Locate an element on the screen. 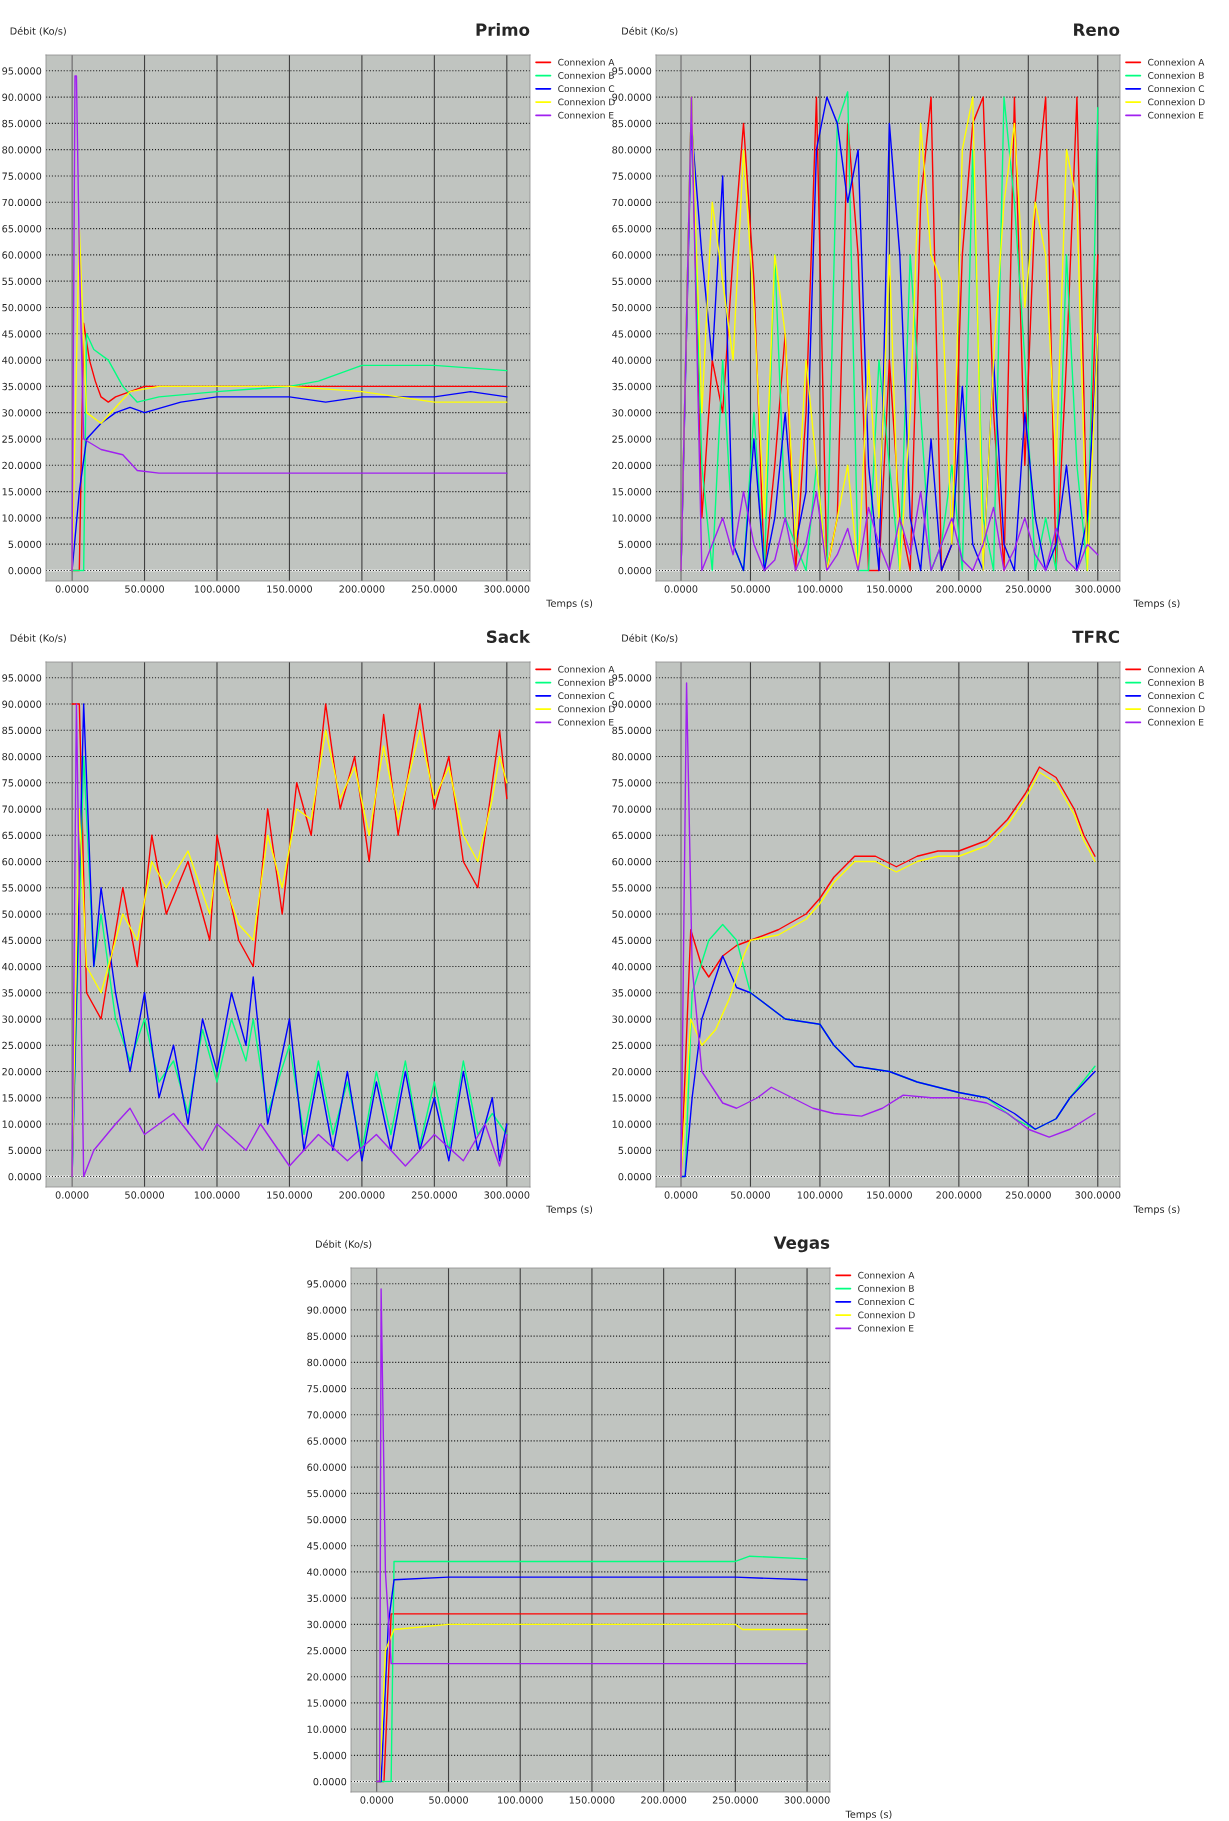 The width and height of the screenshot is (1229, 1821). chart-title: Reno is located at coordinates (1097, 29).